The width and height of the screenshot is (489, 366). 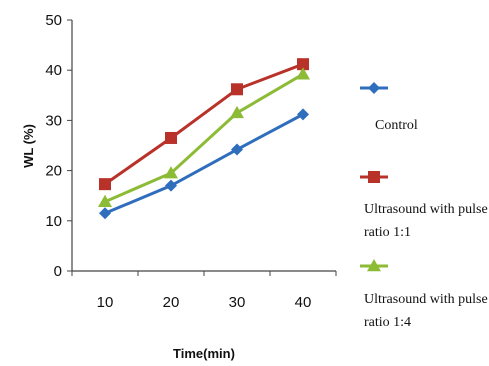 What do you see at coordinates (58, 271) in the screenshot?
I see `y-tick-label: 0` at bounding box center [58, 271].